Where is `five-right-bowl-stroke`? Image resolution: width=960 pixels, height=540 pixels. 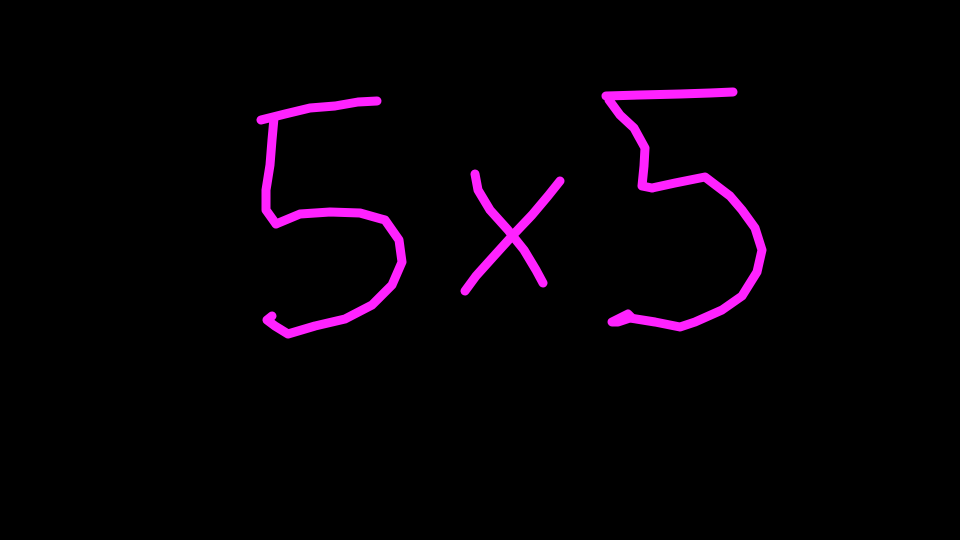 five-right-bowl-stroke is located at coordinates (687, 252).